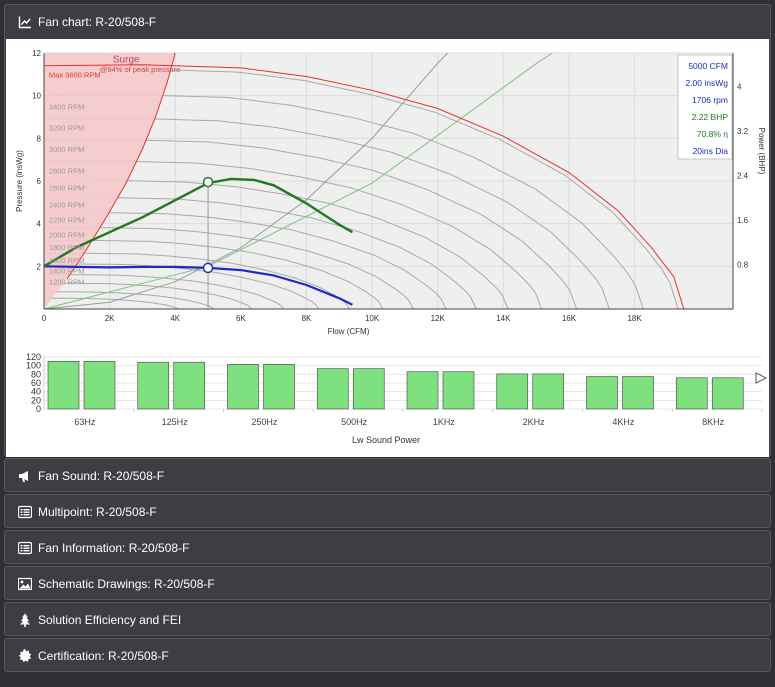 This screenshot has width=775, height=687. Describe the element at coordinates (713, 422) in the screenshot. I see `bar-category-label: 8KHz` at that location.